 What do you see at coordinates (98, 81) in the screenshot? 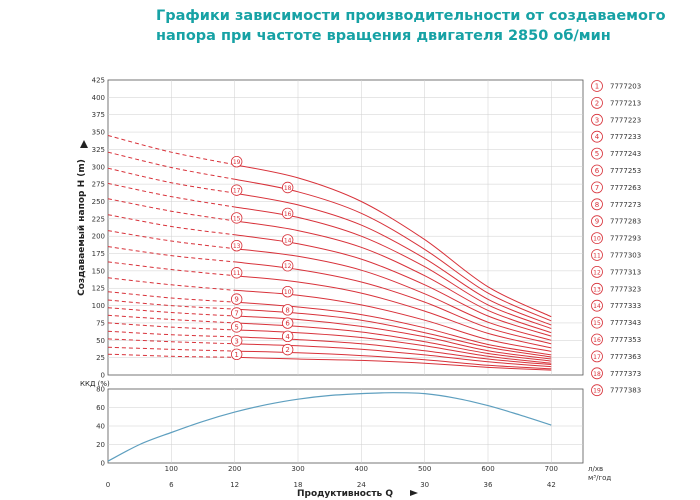
I see `head-y-tick-425: 425` at bounding box center [98, 81].